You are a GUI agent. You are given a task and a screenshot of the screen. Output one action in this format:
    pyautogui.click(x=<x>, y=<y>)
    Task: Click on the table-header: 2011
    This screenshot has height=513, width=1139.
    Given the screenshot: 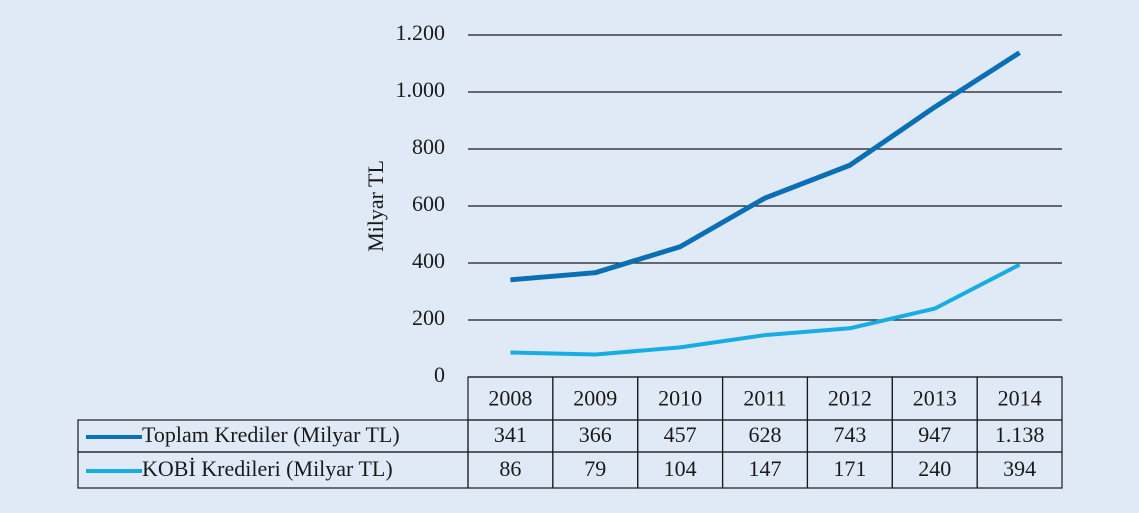 What is the action you would take?
    pyautogui.click(x=764, y=398)
    